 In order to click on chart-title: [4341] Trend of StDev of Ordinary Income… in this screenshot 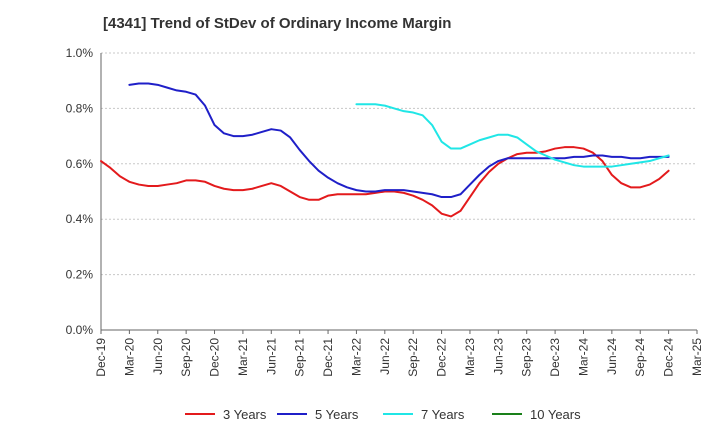, I will do `click(277, 23)`.